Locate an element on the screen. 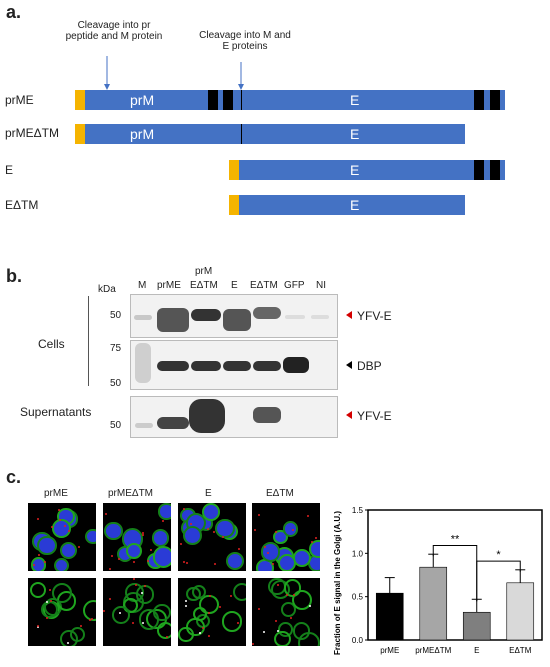 This screenshot has height=667, width=550. blot3-marker-50: 50 is located at coordinates (116, 425).